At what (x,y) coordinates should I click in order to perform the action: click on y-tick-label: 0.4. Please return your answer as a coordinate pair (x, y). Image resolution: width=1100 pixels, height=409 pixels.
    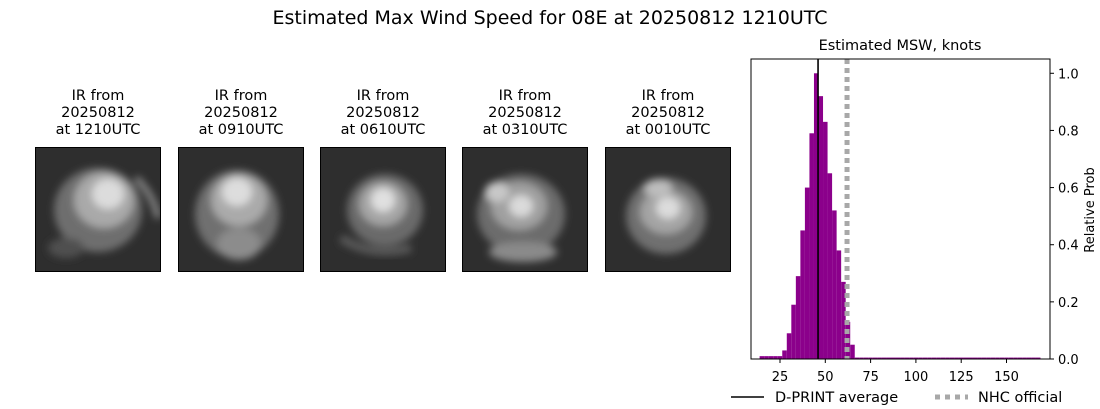
    Looking at the image, I should click on (1068, 246).